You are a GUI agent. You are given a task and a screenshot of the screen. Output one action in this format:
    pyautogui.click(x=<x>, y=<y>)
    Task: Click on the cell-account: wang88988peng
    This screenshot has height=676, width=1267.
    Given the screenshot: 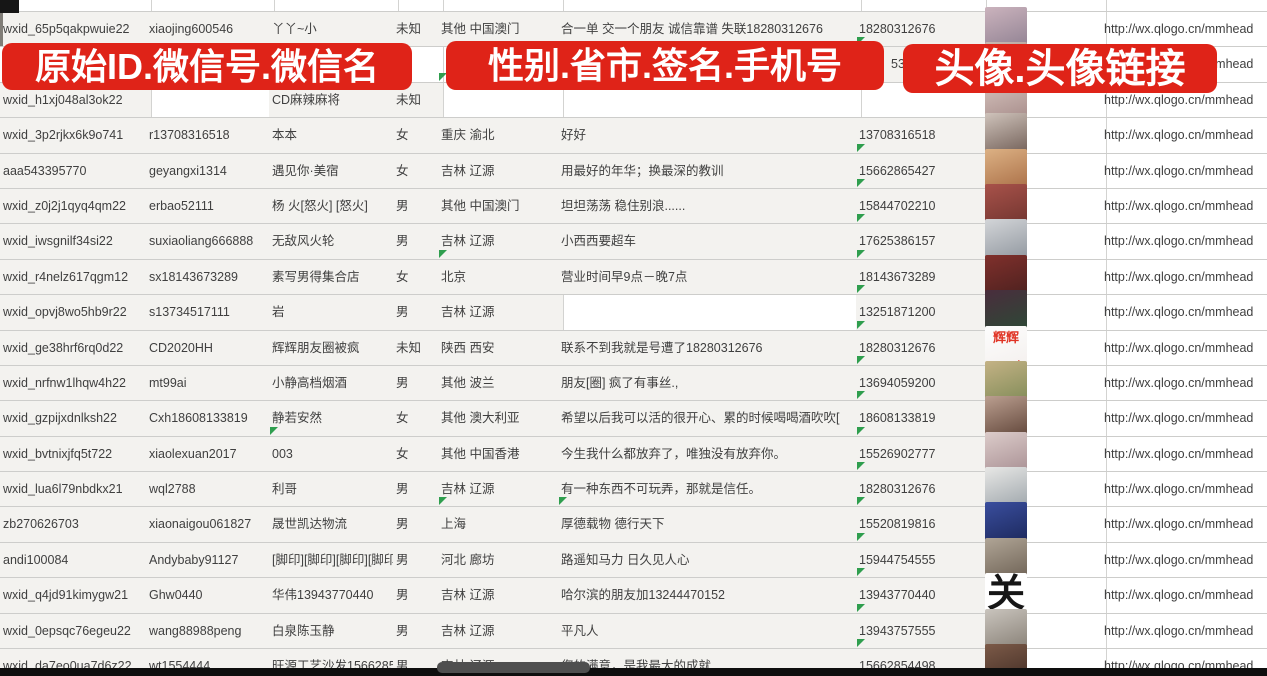 What is the action you would take?
    pyautogui.click(x=210, y=631)
    